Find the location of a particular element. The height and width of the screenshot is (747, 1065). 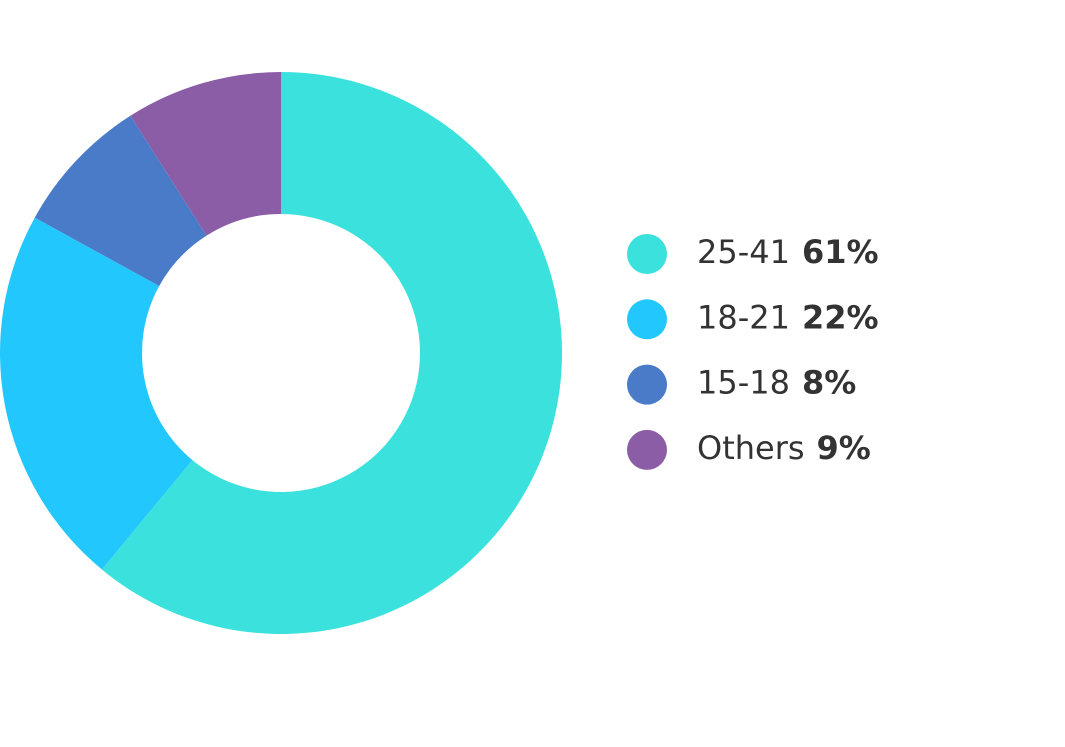

legend-label: Others is located at coordinates (751, 448).